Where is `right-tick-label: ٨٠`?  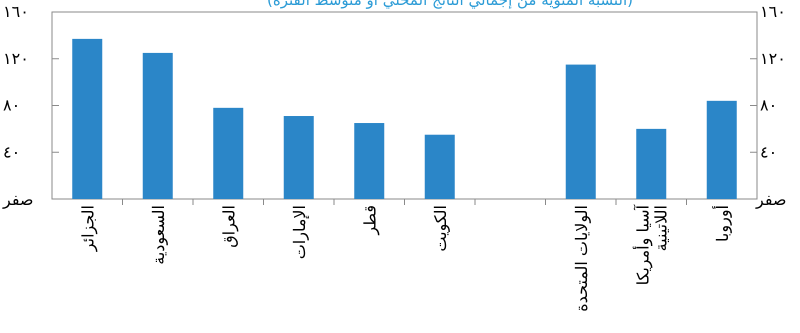 right-tick-label: ٨٠ is located at coordinates (768, 105).